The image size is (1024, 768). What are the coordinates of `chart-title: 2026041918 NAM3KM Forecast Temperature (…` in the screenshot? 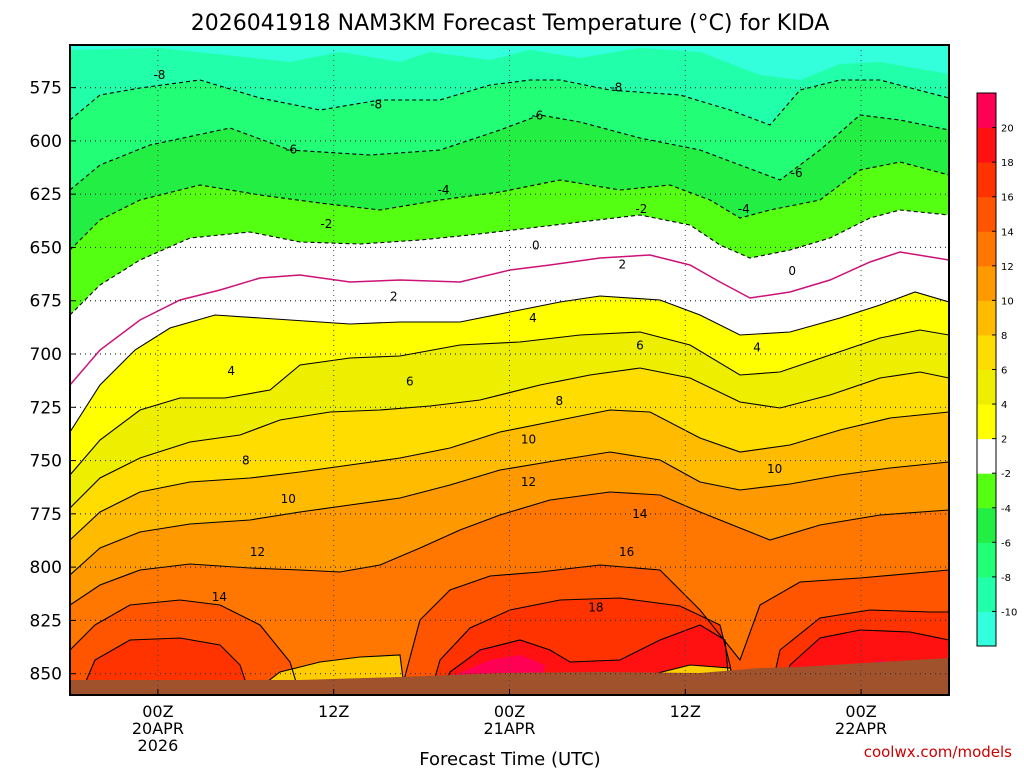 It's located at (510, 23).